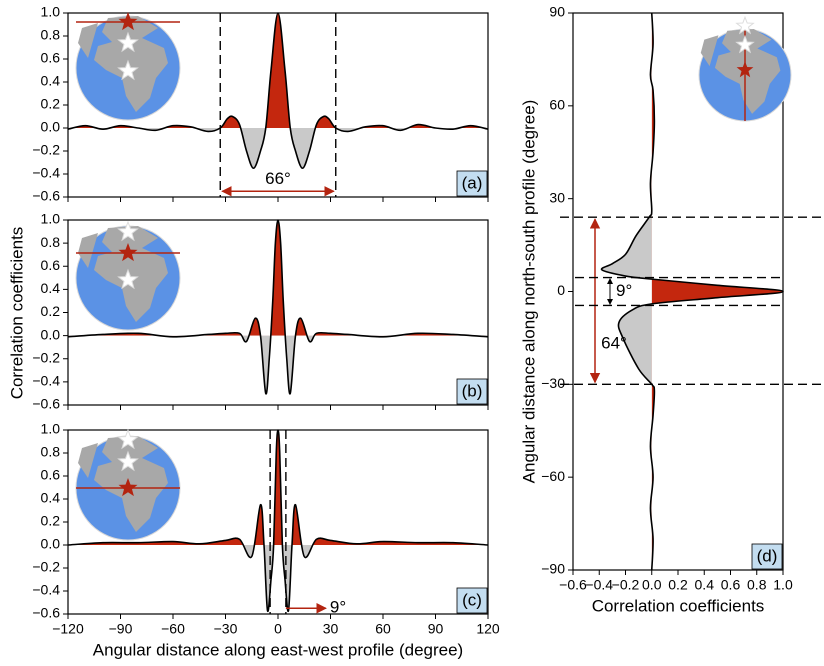 The image size is (824, 666). I want to click on x-tick-label: 30, so click(331, 629).